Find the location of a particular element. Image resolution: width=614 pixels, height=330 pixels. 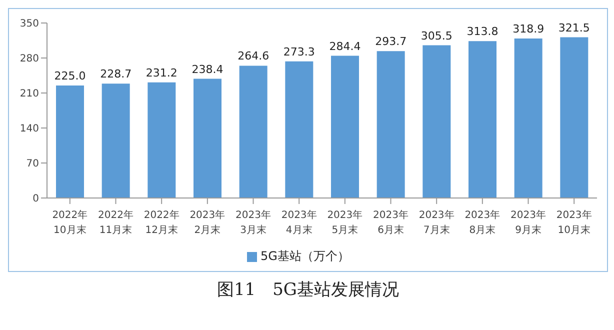

text: 264.6 is located at coordinates (254, 56).